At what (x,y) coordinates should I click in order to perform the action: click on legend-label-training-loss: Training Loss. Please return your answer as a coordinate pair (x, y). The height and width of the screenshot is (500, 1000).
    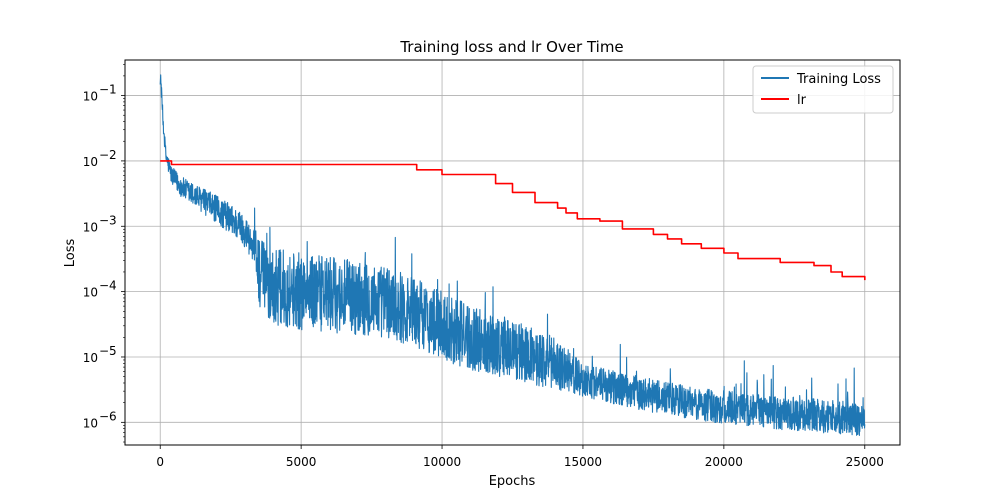
    Looking at the image, I should click on (838, 79).